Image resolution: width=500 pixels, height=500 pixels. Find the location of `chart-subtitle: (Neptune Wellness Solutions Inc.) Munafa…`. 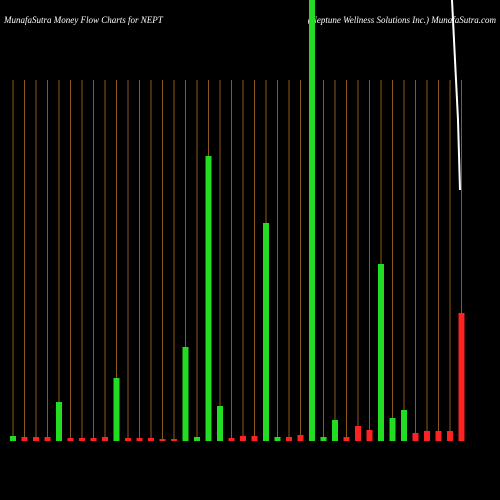

chart-subtitle: (Neptune Wellness Solutions Inc.) Munafa… is located at coordinates (402, 20).